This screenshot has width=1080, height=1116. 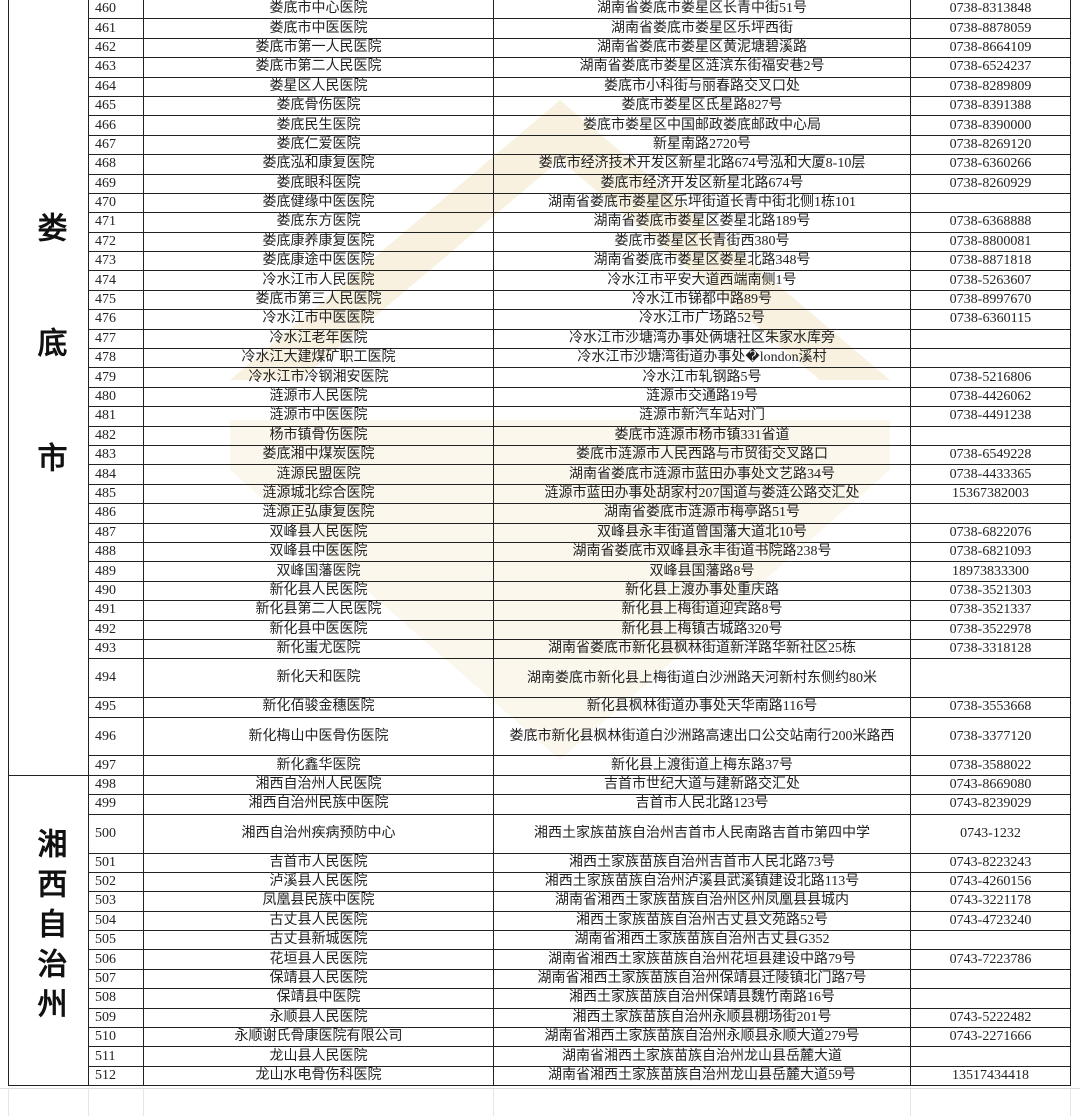 I want to click on row-number: 488, so click(x=116, y=552).